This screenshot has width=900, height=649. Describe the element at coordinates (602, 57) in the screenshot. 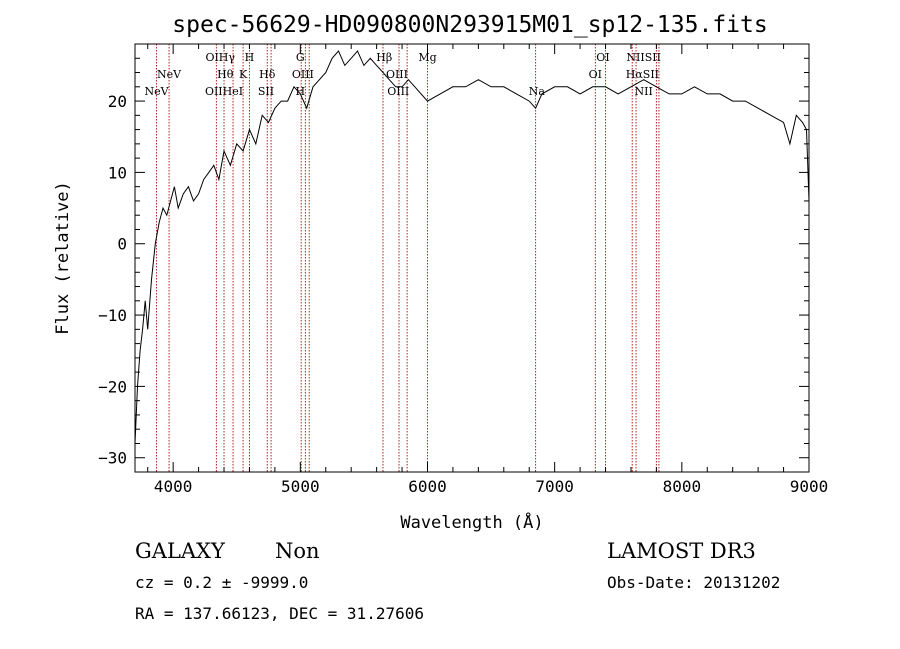

I see `line-label-17: OI` at that location.